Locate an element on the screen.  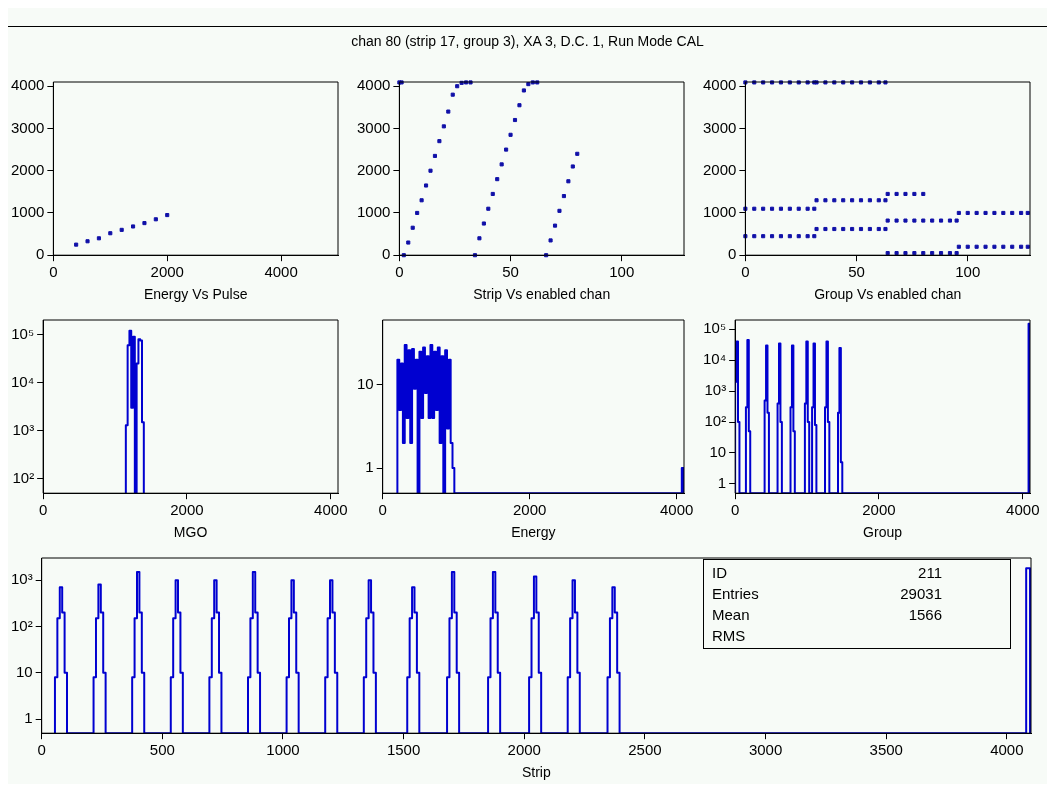
x-tick-label: 500 is located at coordinates (162, 750).